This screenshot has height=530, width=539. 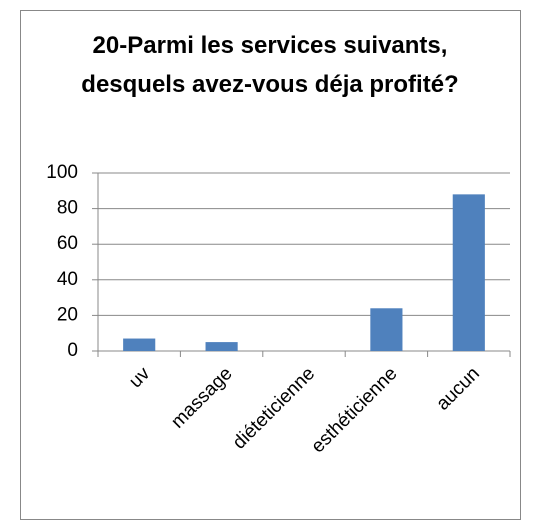 What do you see at coordinates (67, 208) in the screenshot?
I see `y-tick-label: 80` at bounding box center [67, 208].